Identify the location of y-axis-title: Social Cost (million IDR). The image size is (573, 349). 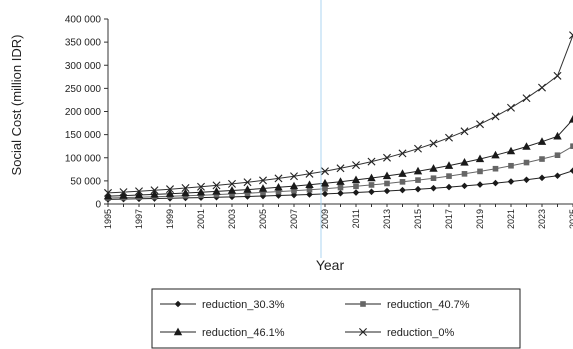
(16, 105).